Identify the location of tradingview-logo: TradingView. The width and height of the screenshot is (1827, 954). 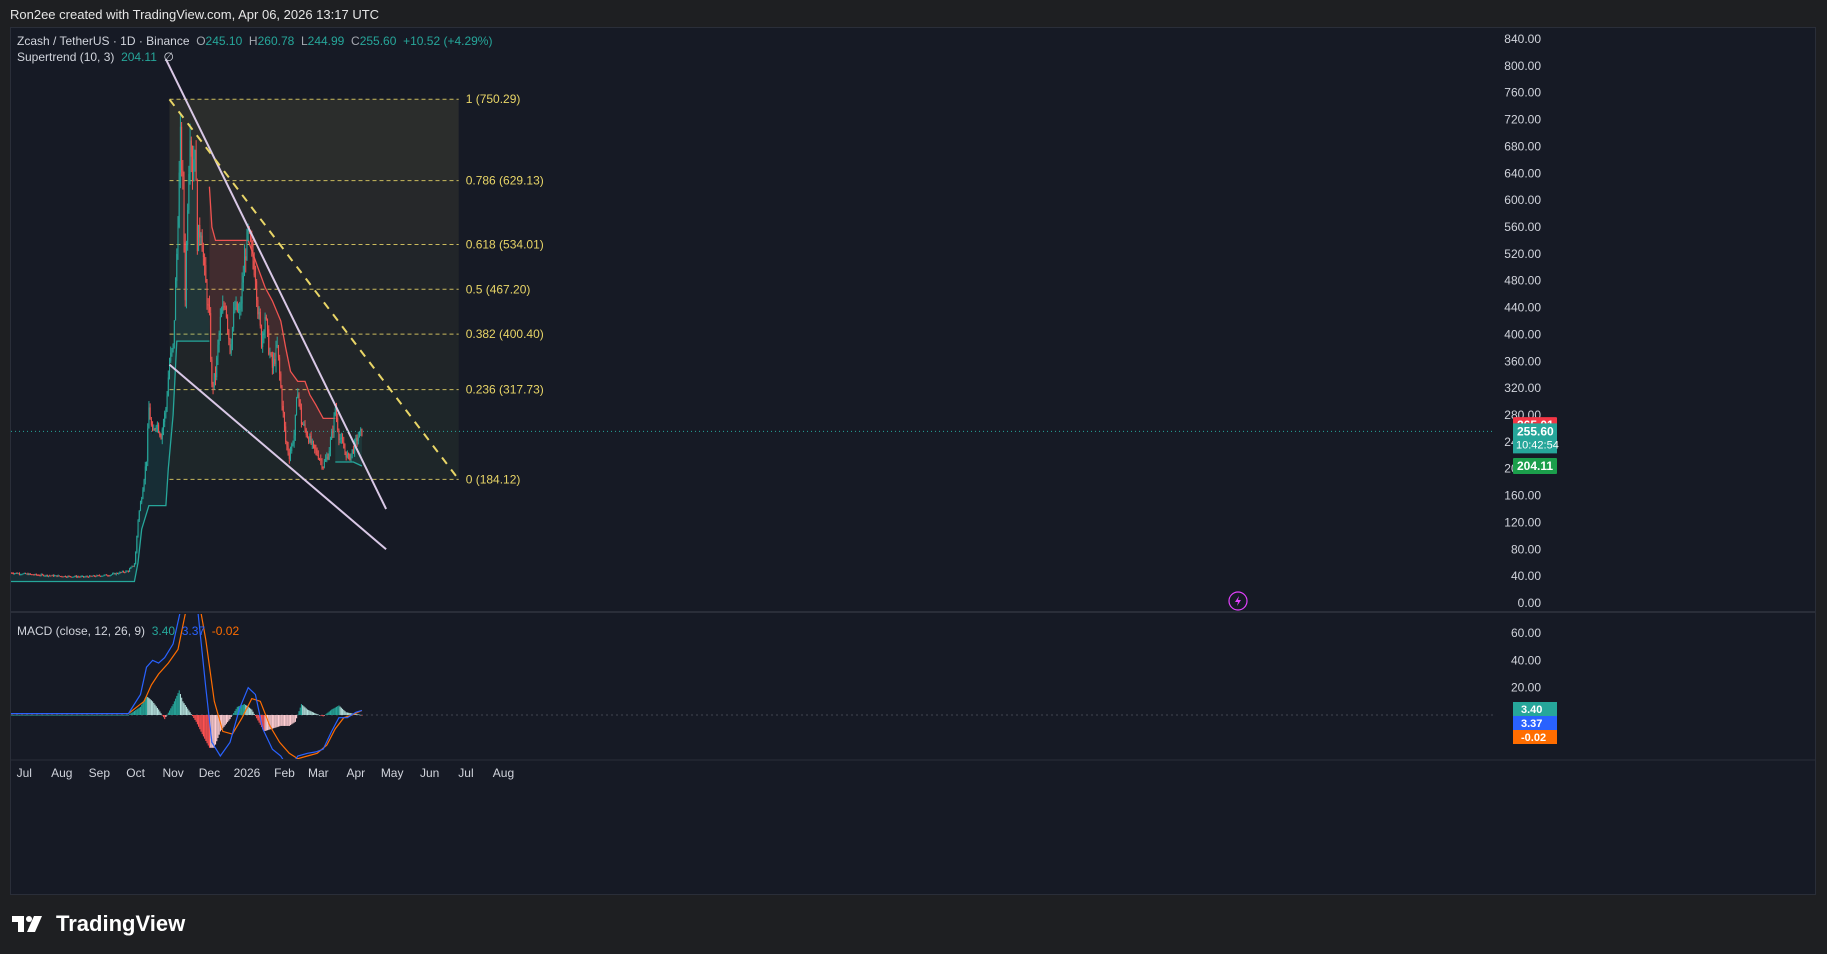
(98, 924).